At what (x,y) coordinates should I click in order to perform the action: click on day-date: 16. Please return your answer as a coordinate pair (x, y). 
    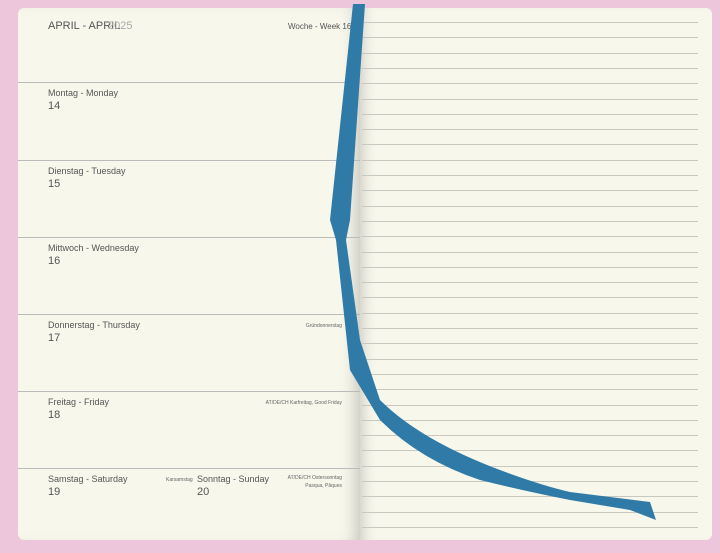
    Looking at the image, I should click on (54, 261).